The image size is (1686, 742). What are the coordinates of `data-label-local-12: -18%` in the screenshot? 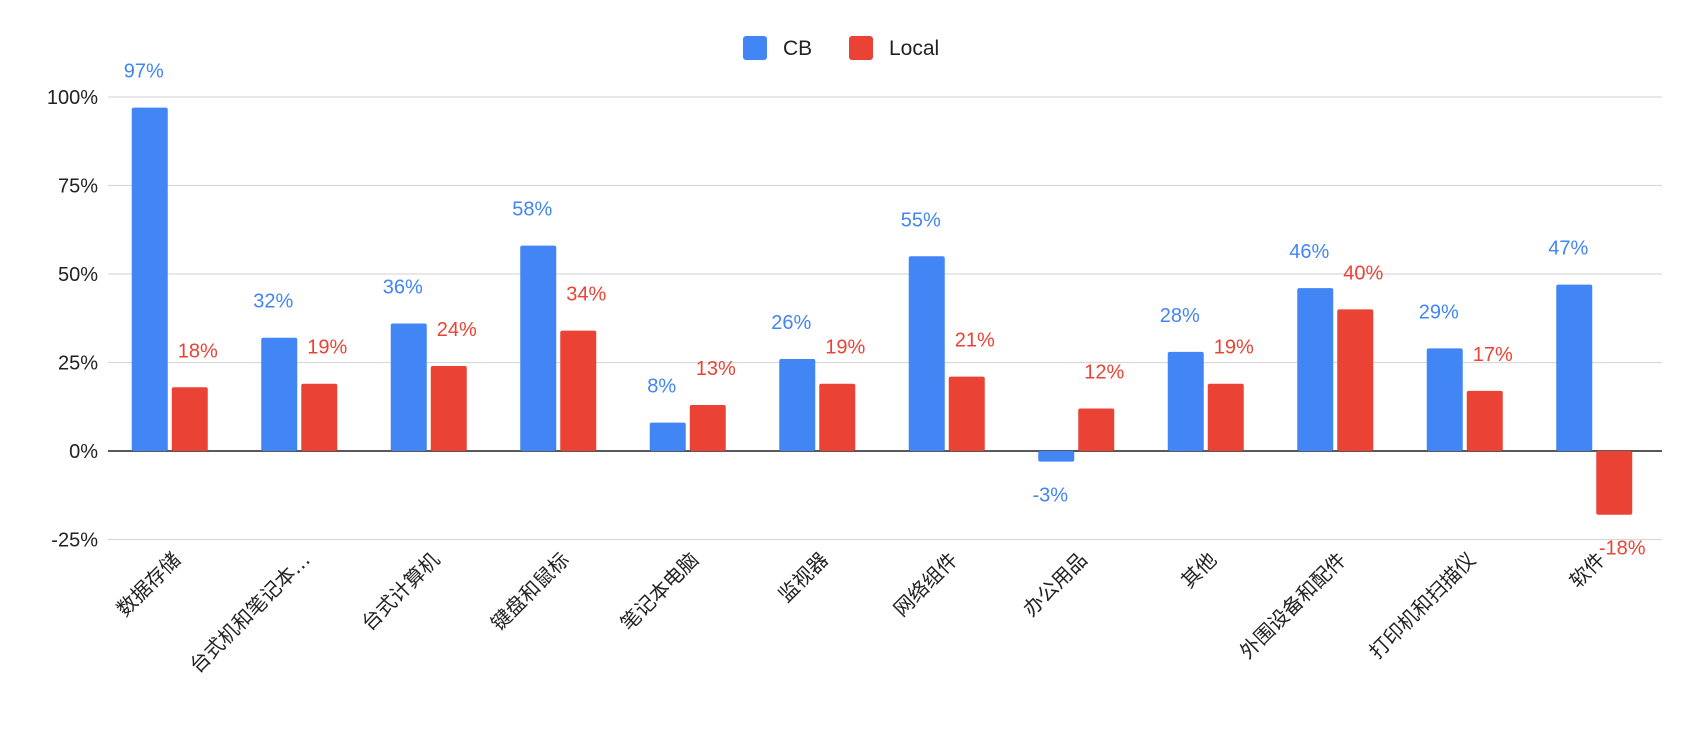 It's located at (1622, 549).